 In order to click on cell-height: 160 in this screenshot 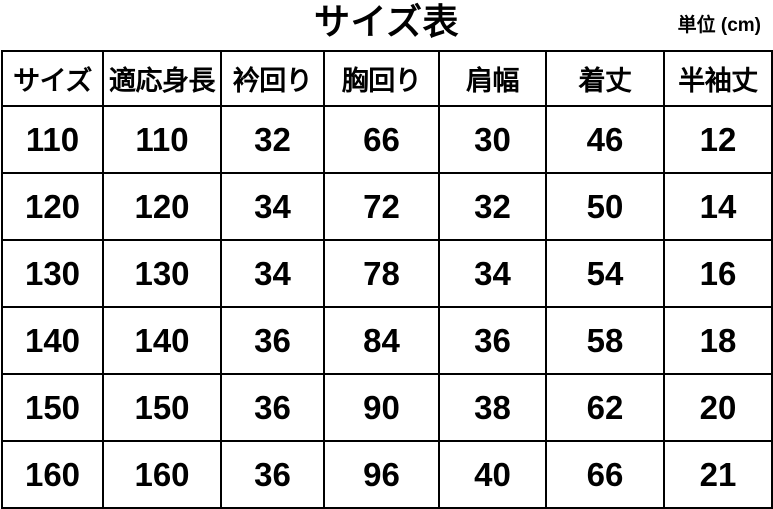, I will do `click(162, 474)`.